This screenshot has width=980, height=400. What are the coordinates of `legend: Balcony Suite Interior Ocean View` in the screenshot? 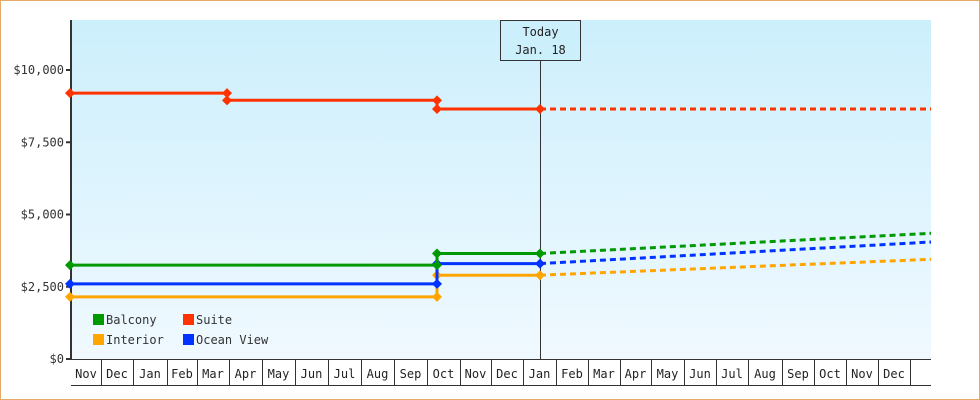 It's located at (181, 330).